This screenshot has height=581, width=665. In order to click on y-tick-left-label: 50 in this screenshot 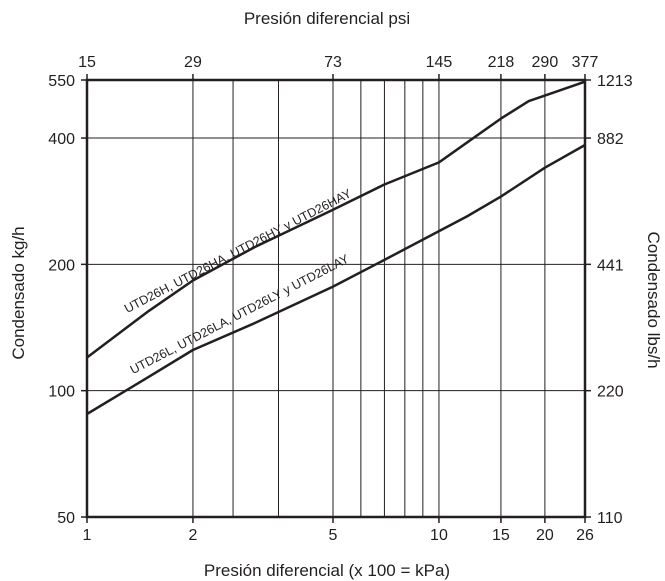, I will do `click(66, 518)`.